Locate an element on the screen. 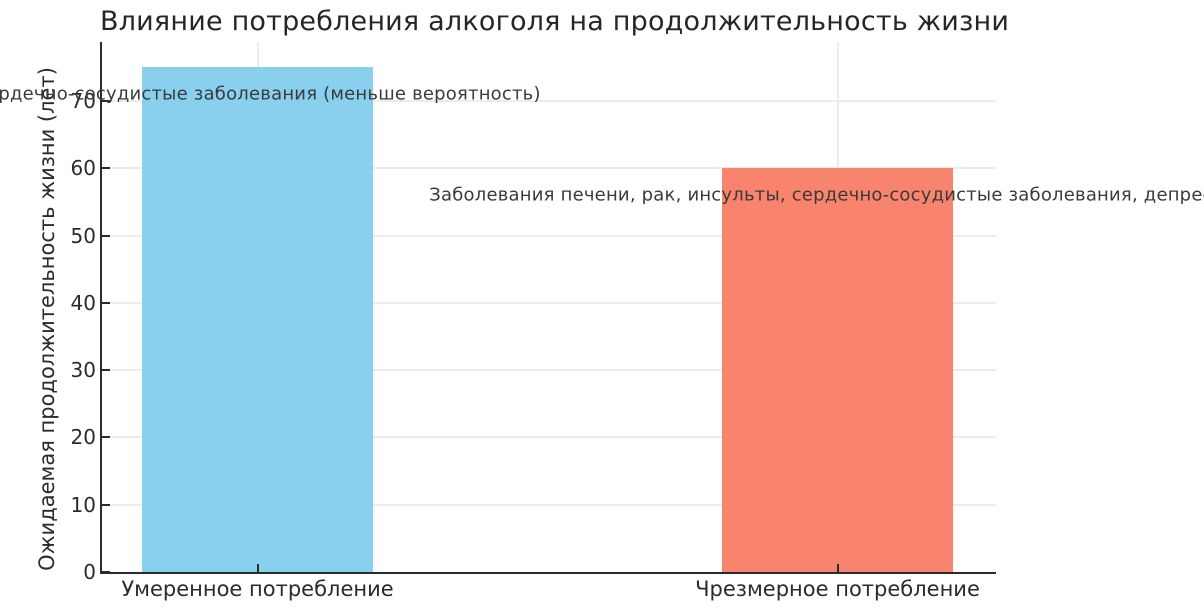  y-axis-spine is located at coordinates (101, 308).